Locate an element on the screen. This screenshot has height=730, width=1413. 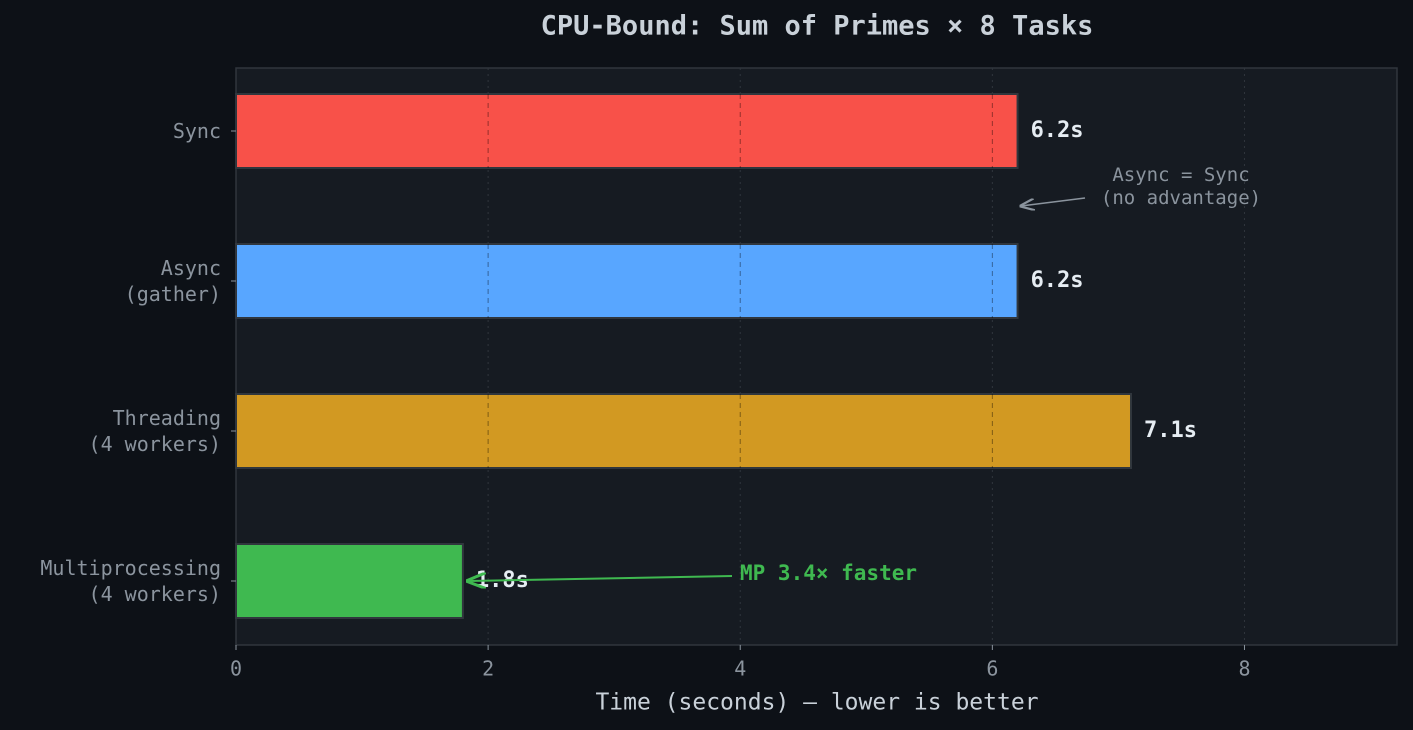
annotation: Async = Sync (no advantage) is located at coordinates (1181, 186).